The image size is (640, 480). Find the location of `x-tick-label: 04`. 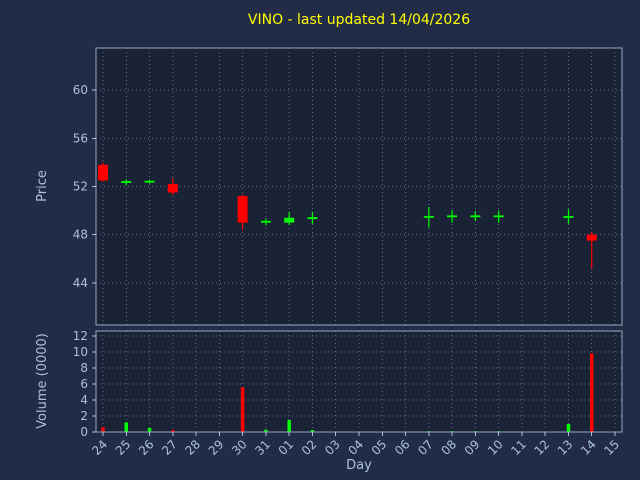

x-tick-label: 04 is located at coordinates (355, 447).